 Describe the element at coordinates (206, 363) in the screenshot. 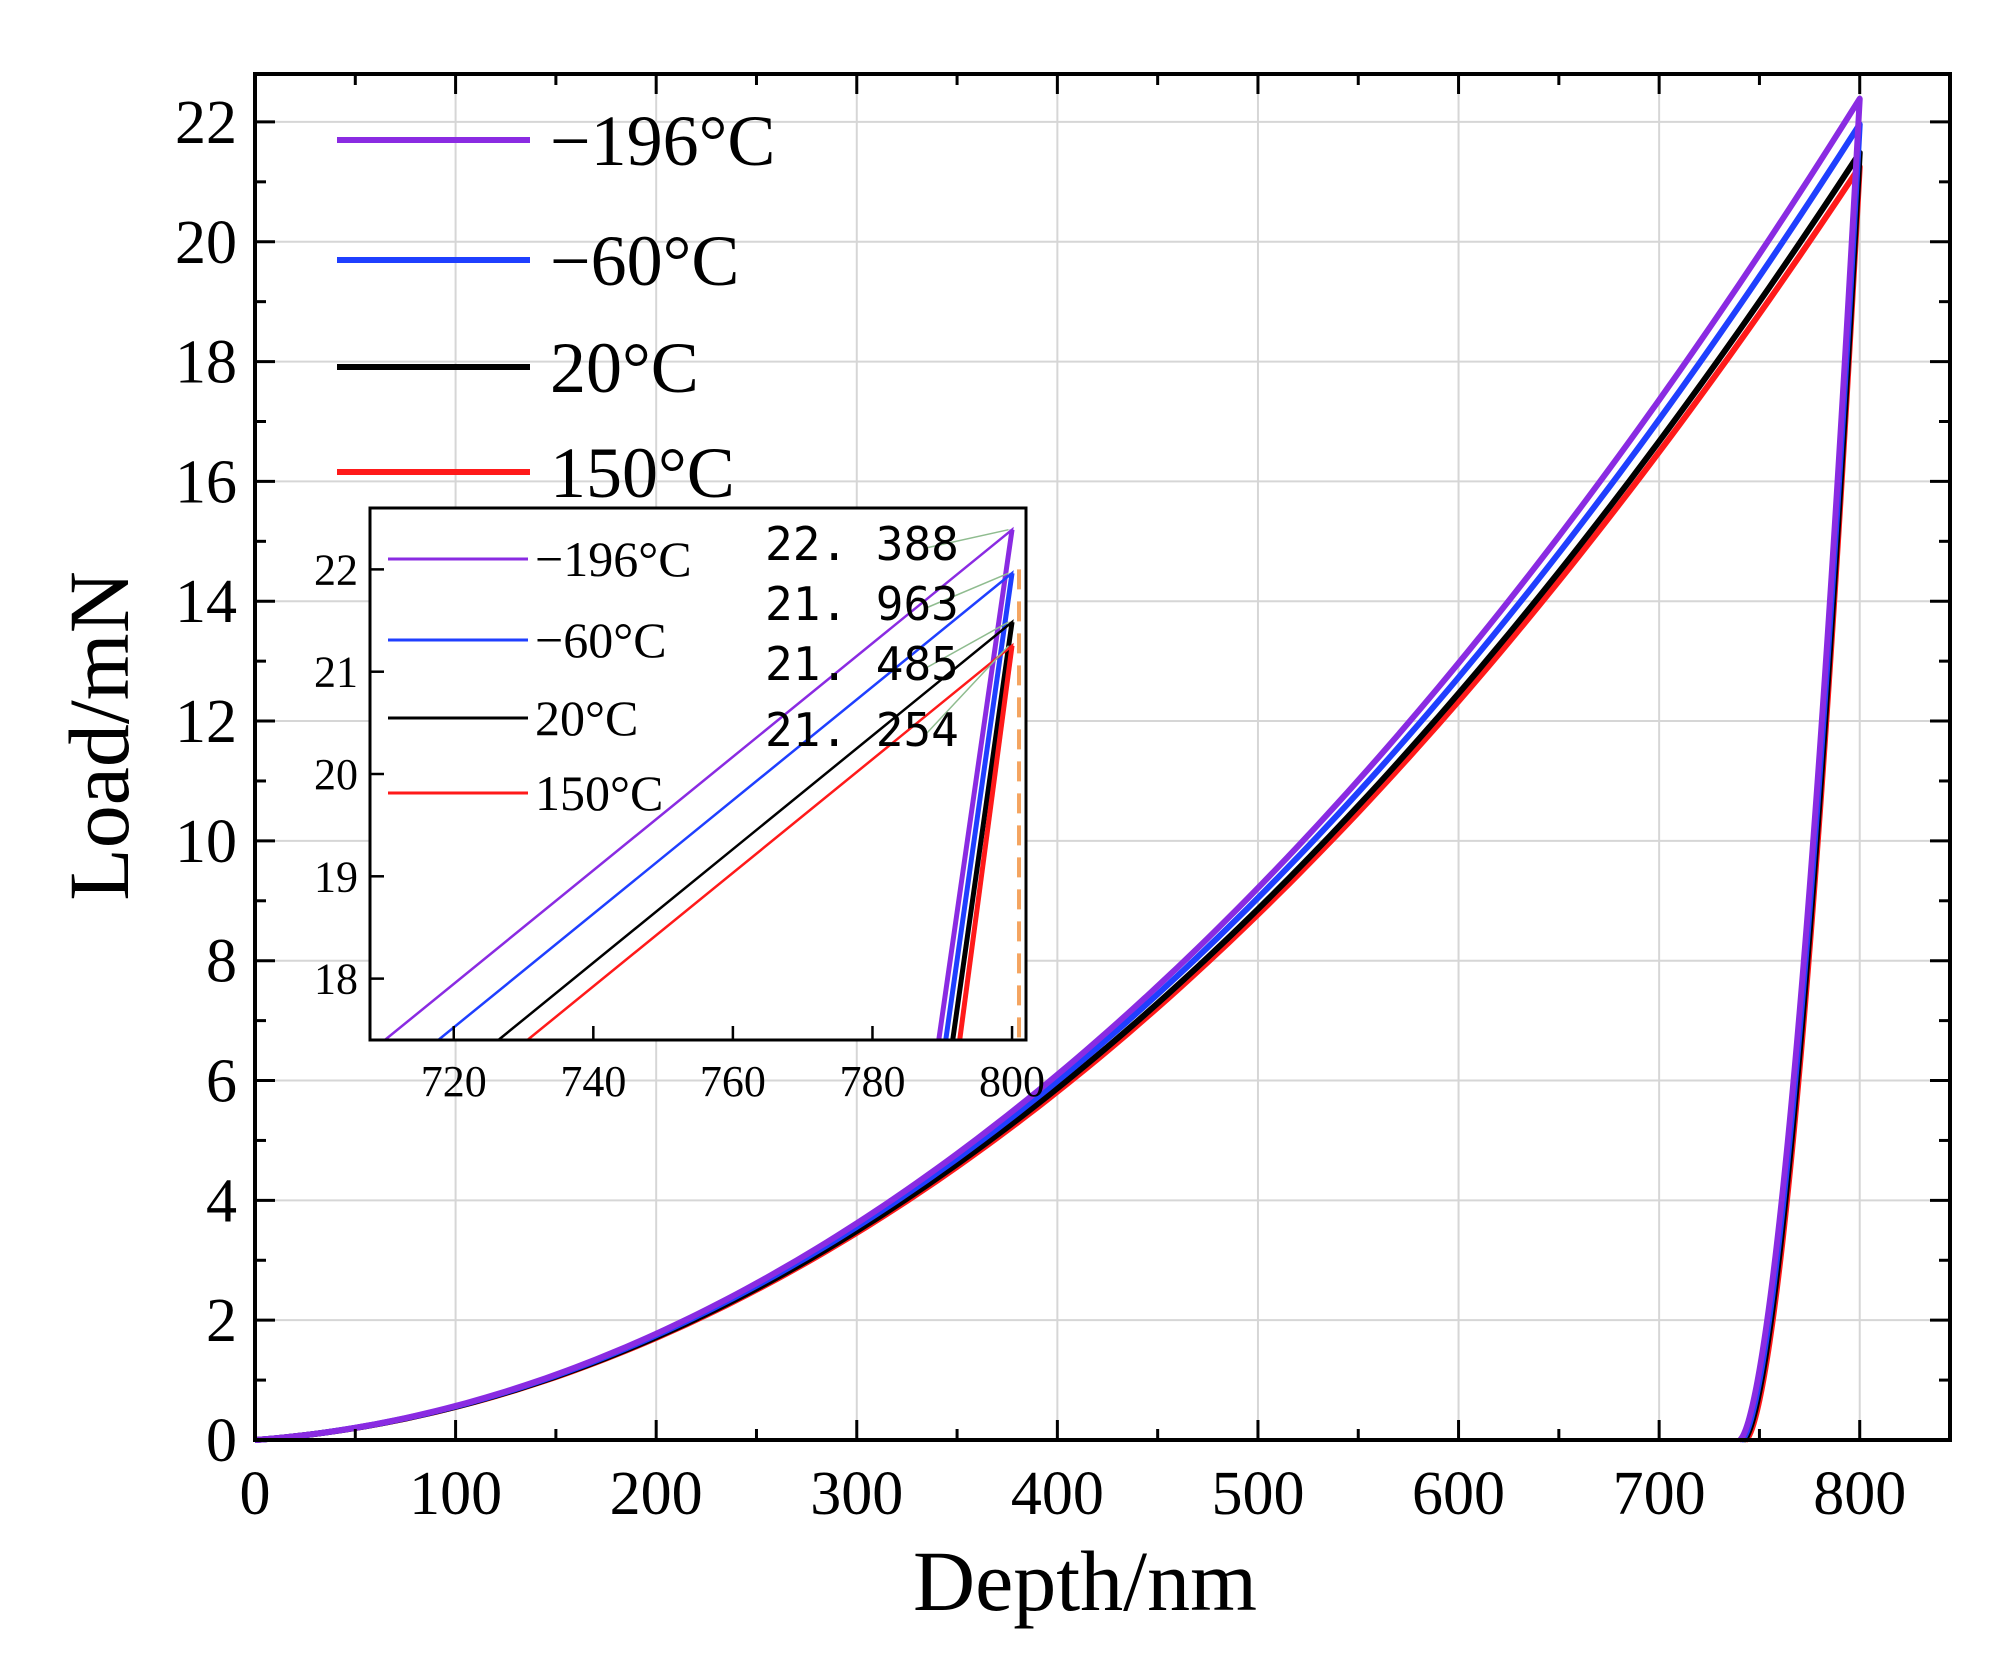

I see `y-tick-label: 18` at that location.